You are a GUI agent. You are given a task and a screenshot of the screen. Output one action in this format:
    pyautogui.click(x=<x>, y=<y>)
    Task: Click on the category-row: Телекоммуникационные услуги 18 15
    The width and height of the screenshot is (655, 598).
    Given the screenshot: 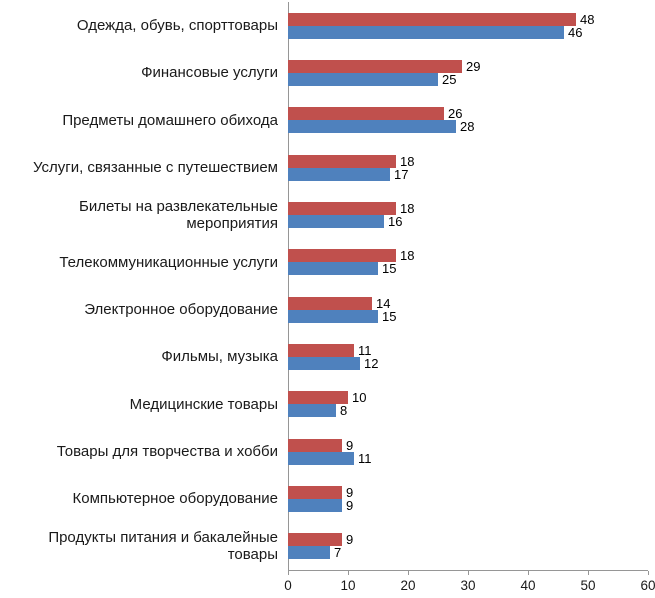 What is the action you would take?
    pyautogui.click(x=324, y=262)
    